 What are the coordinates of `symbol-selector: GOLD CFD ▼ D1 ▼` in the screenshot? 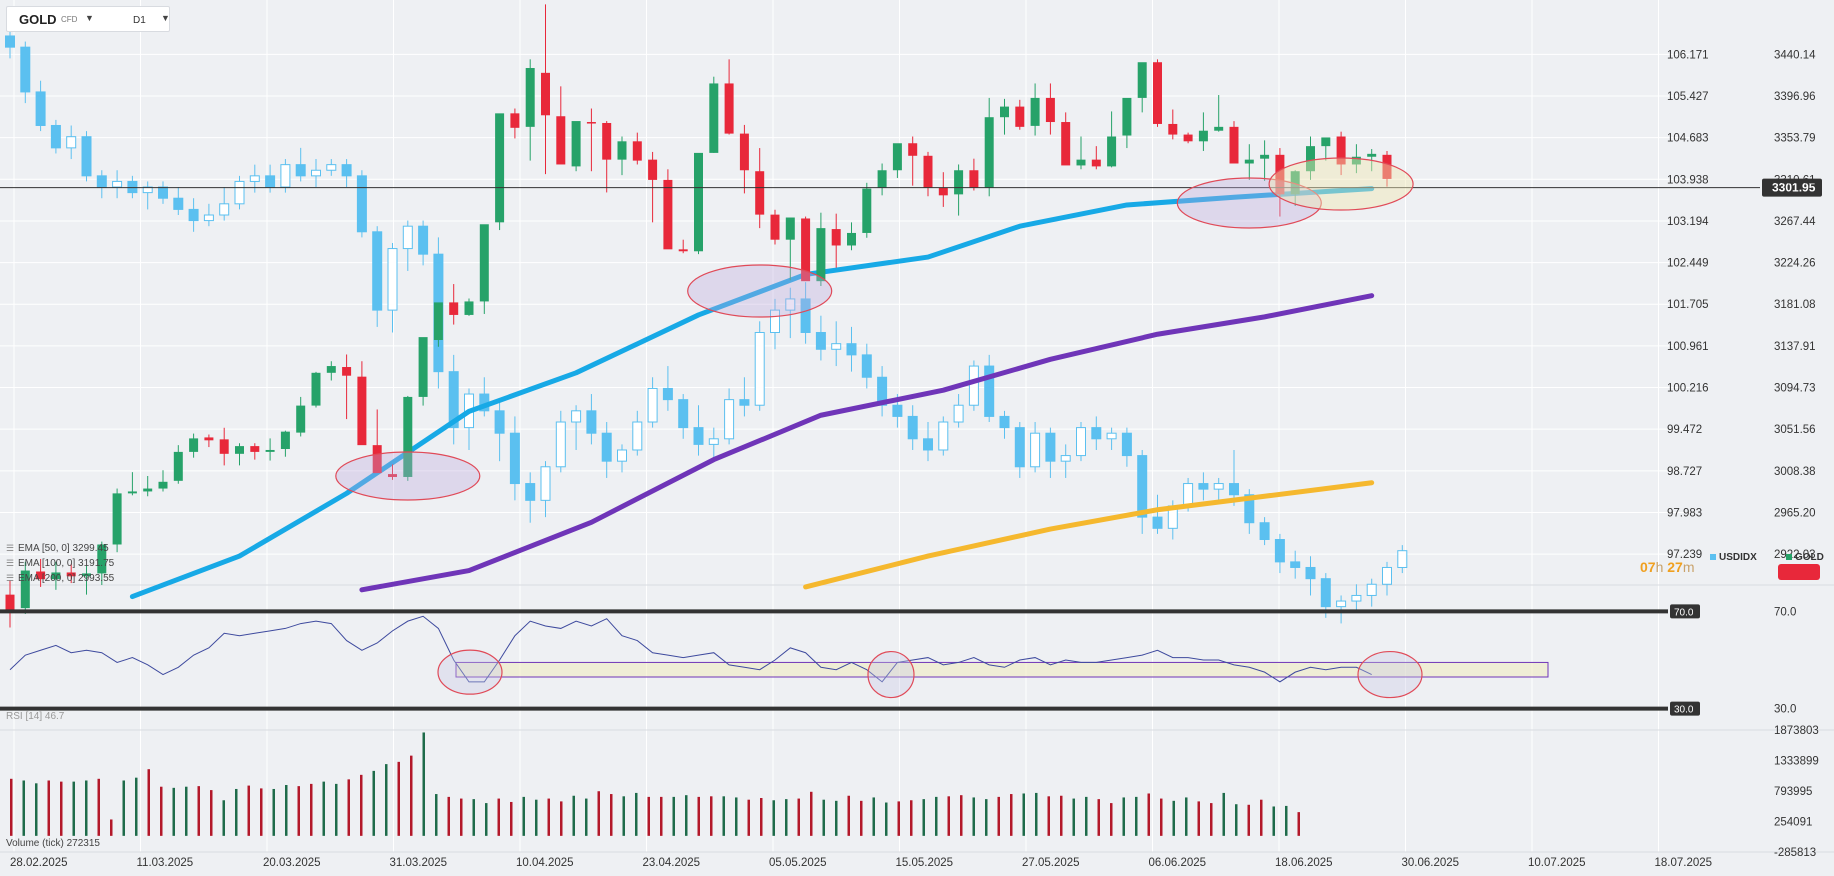 It's located at (88, 19).